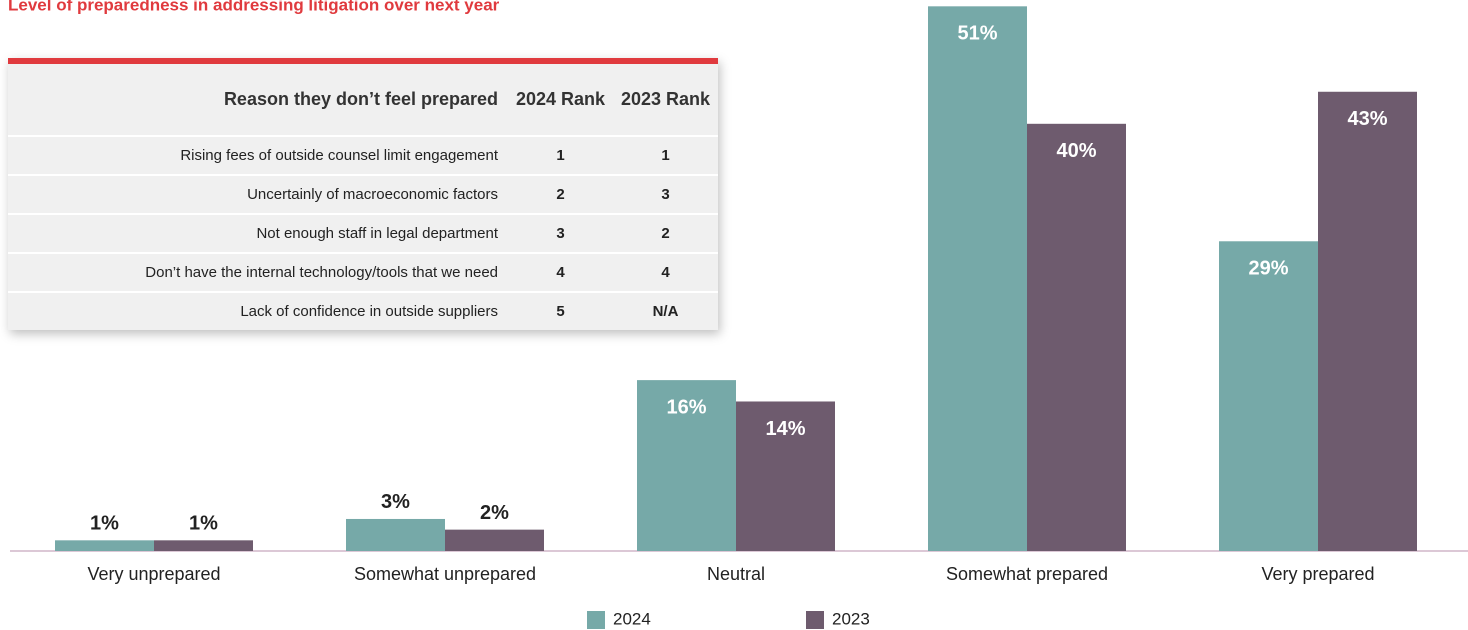  I want to click on table-row: Not enough staff in legal department 3 2, so click(363, 232).